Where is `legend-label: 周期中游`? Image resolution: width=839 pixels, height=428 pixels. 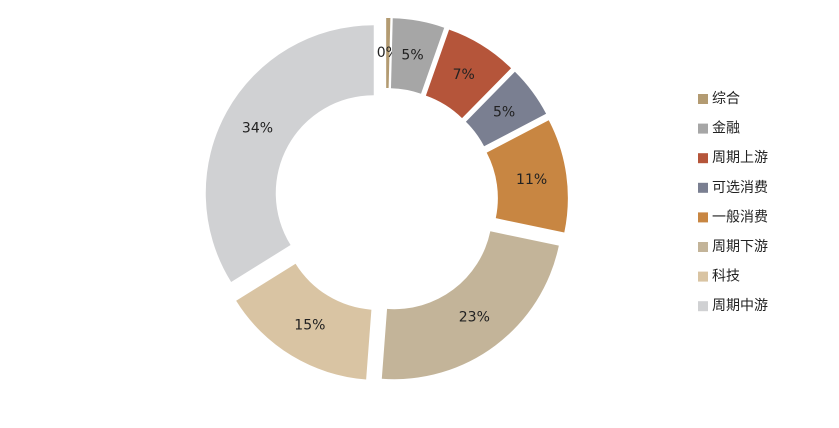
legend-label: 周期中游 is located at coordinates (740, 306).